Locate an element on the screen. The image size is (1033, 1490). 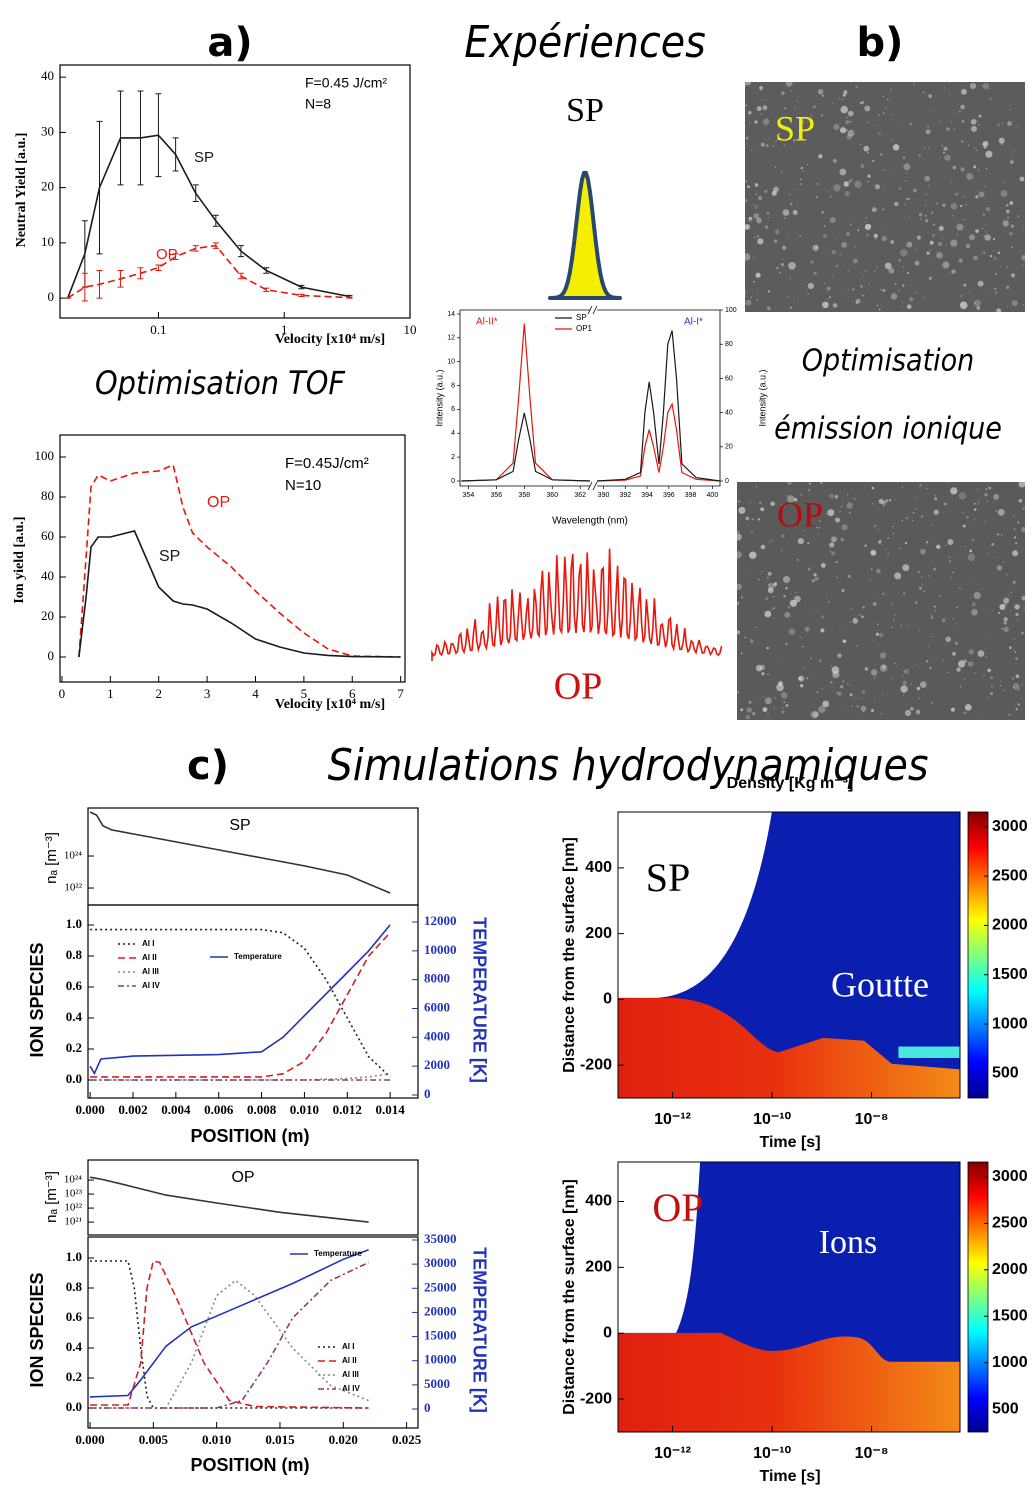
y-tick-label: 200 is located at coordinates (598, 933).